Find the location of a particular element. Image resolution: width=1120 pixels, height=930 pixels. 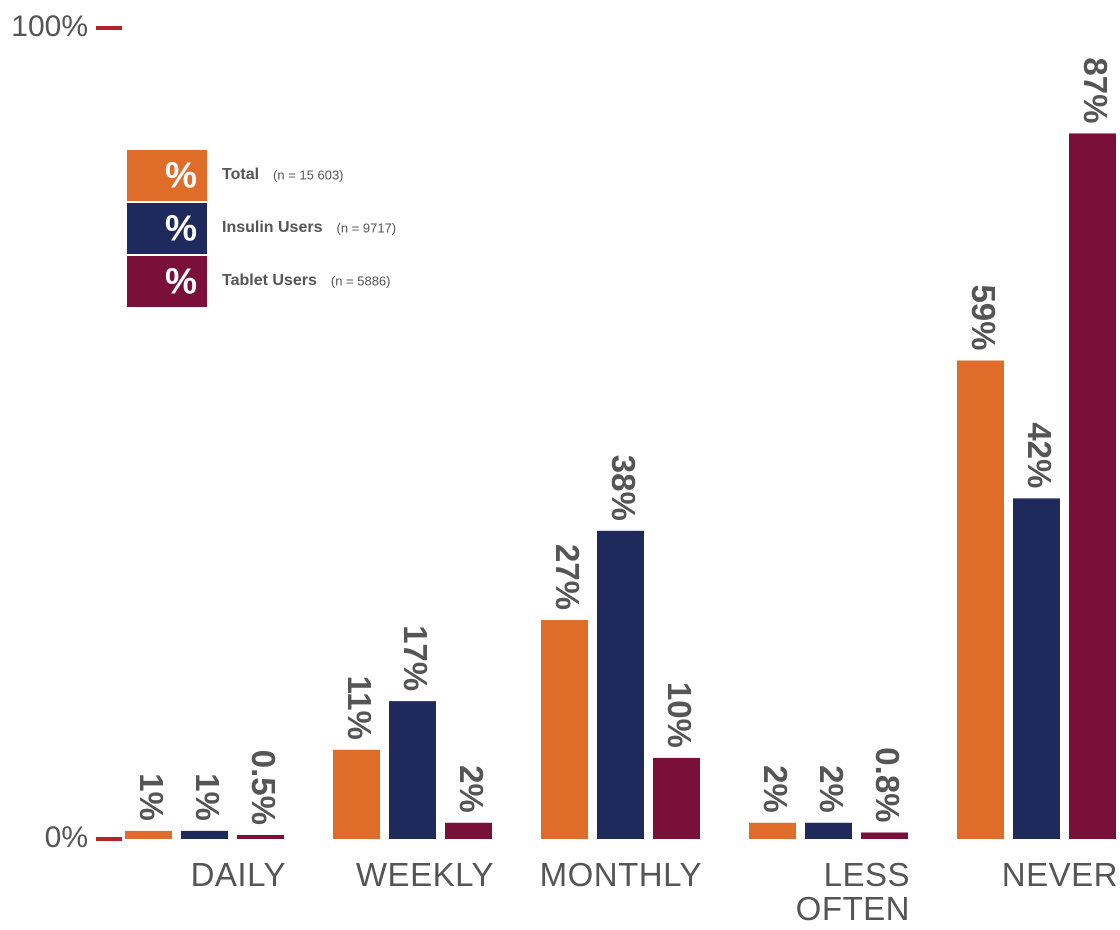

legend-note: (n = 5886) is located at coordinates (361, 280).